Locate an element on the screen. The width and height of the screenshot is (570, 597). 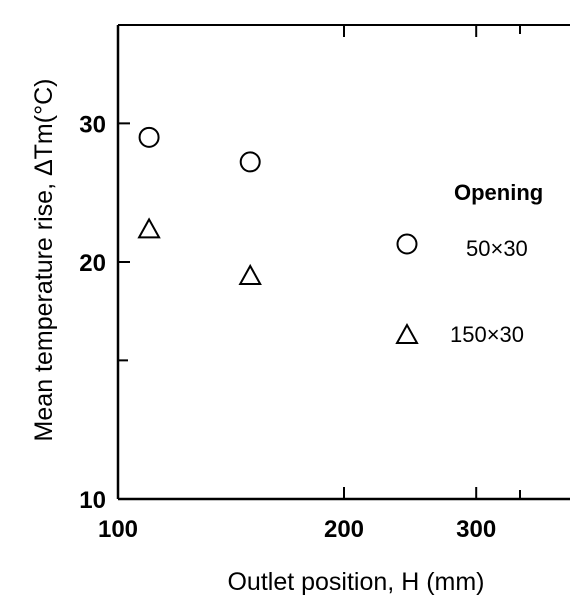
x-tick-label: 300 is located at coordinates (476, 529).